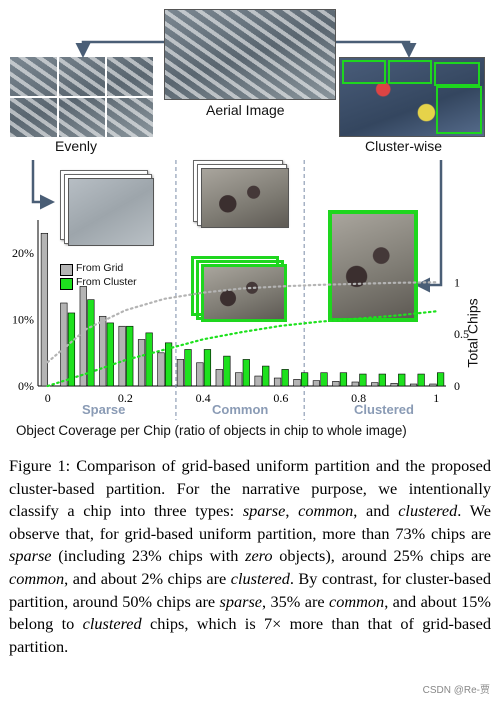 The width and height of the screenshot is (498, 705). Describe the element at coordinates (23, 320) in the screenshot. I see `y-tick-label-1: 10%` at that location.